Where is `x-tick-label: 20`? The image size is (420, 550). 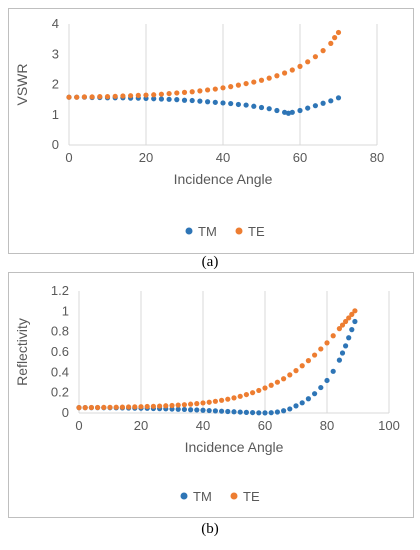 x-tick-label: 20 is located at coordinates (141, 425).